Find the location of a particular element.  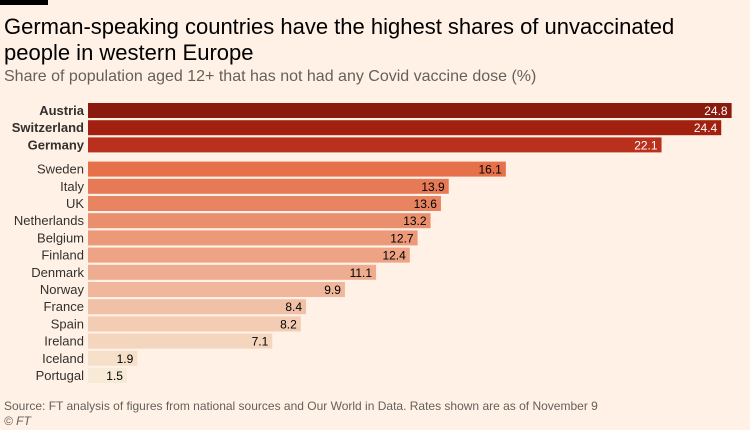

ft-brand-bar is located at coordinates (24, 2).